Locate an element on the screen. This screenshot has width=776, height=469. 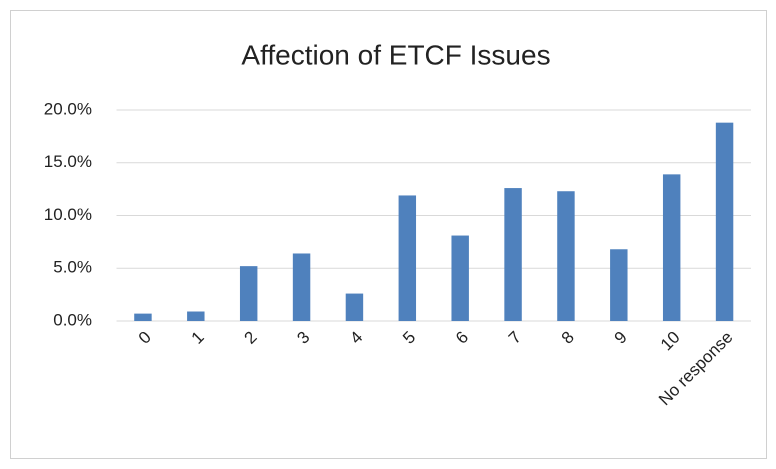
y-tick-label: 0.0% is located at coordinates (72, 319).